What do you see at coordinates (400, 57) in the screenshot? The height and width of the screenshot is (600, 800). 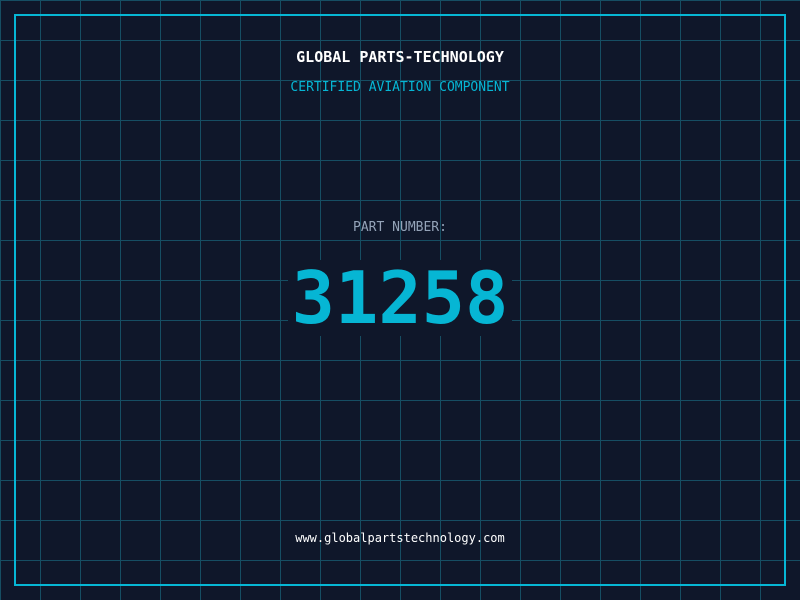 I see `company-title: GLOBAL PARTS-TECHNOLOGY` at bounding box center [400, 57].